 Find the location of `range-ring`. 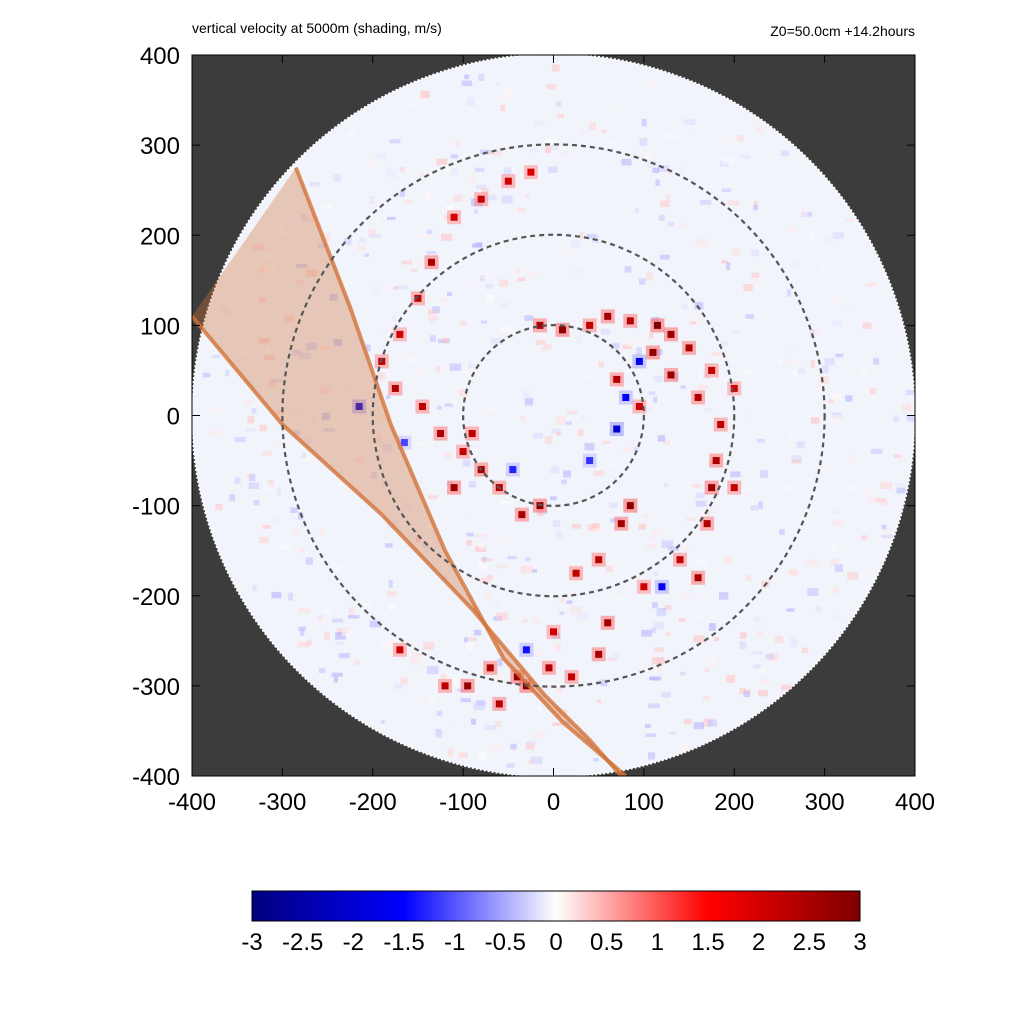

range-ring is located at coordinates (553, 415).